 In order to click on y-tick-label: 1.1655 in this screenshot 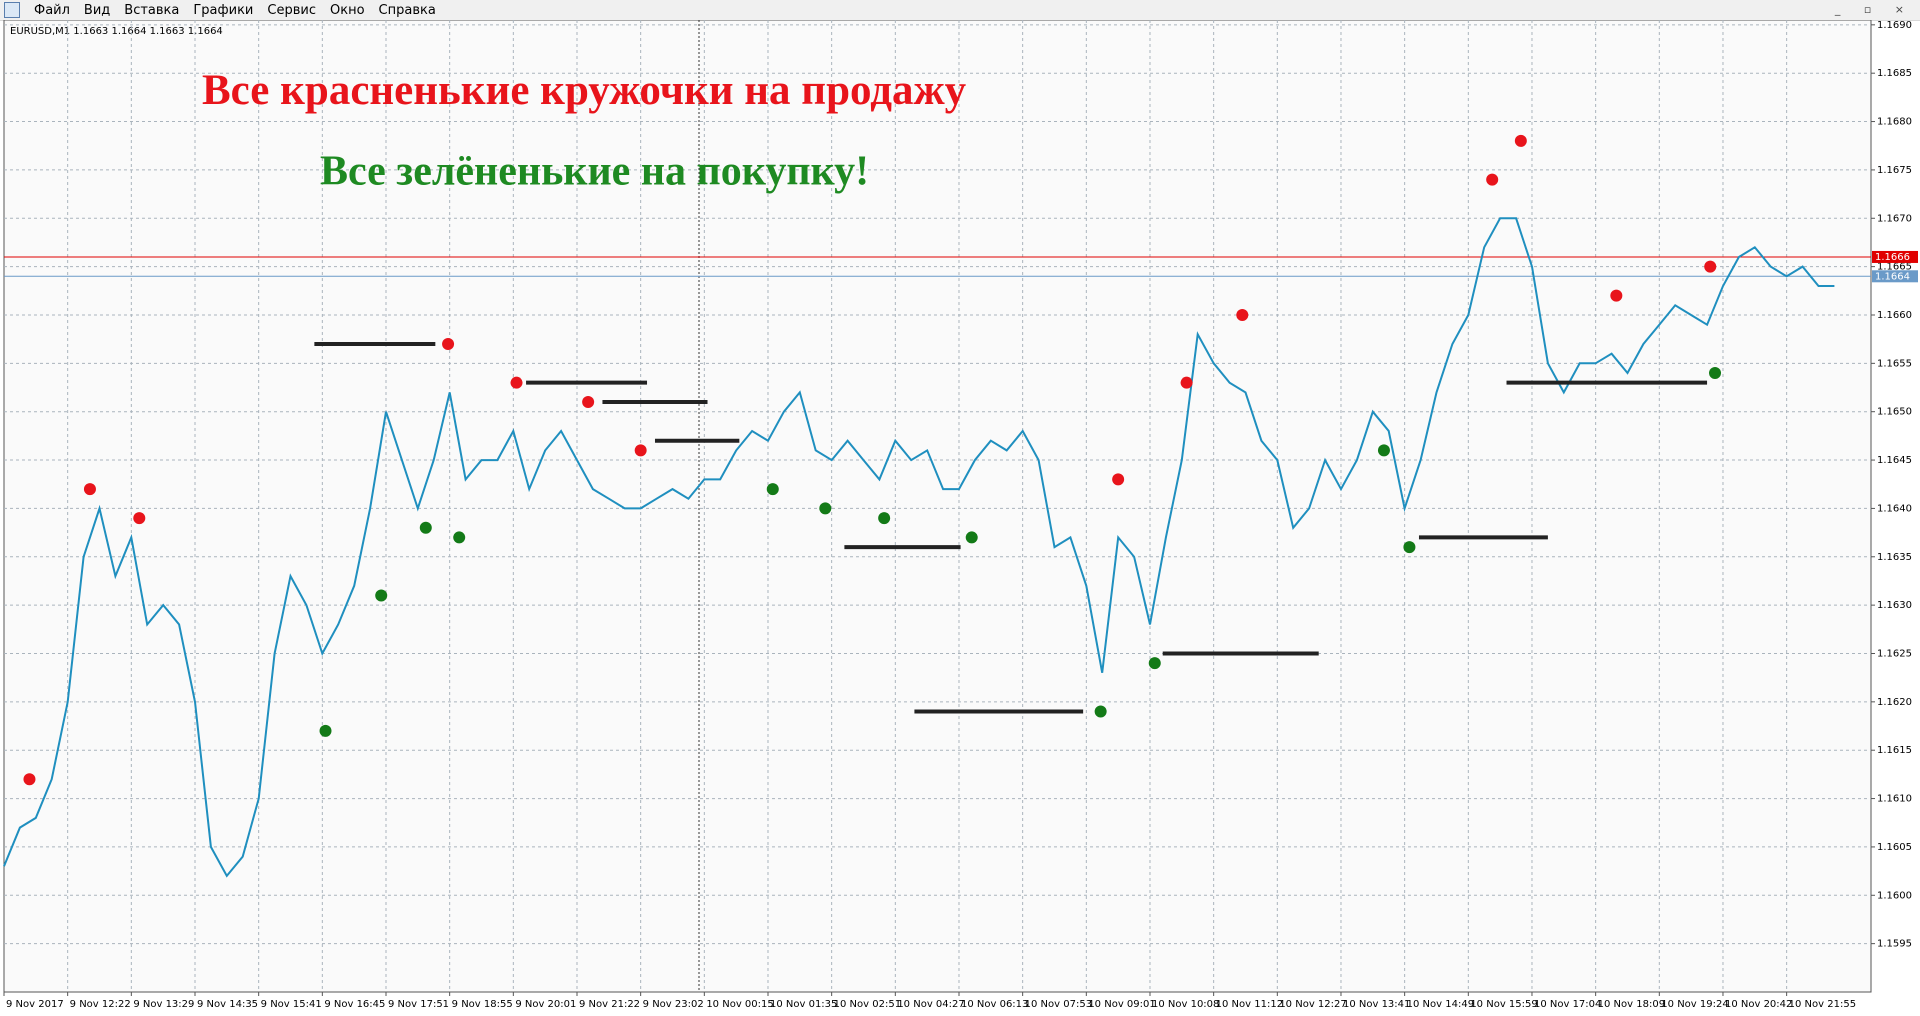, I will do `click(1894, 363)`.